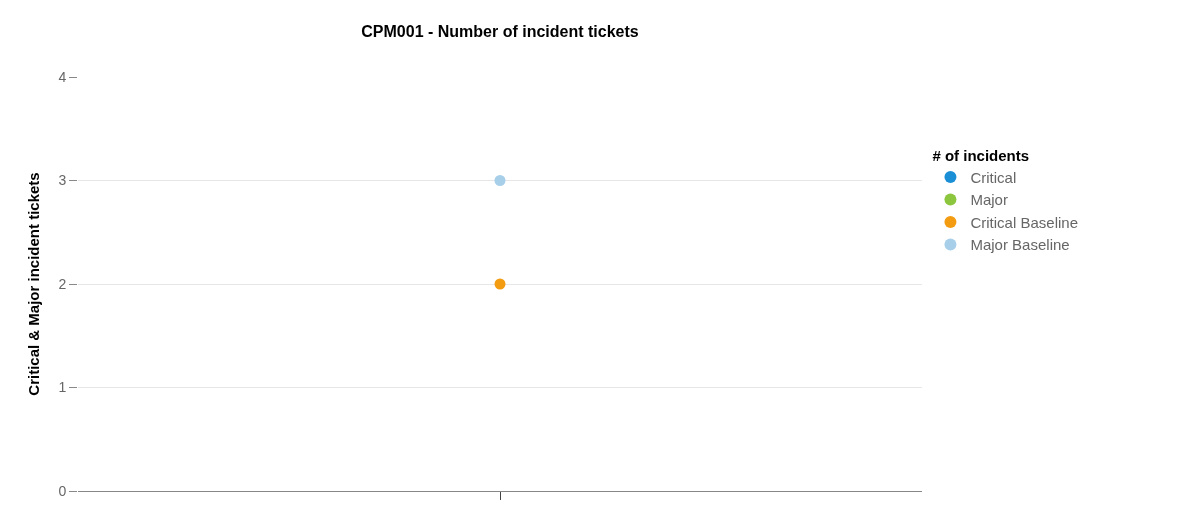 The image size is (1192, 511). I want to click on y-tick-label: 2, so click(62, 283).